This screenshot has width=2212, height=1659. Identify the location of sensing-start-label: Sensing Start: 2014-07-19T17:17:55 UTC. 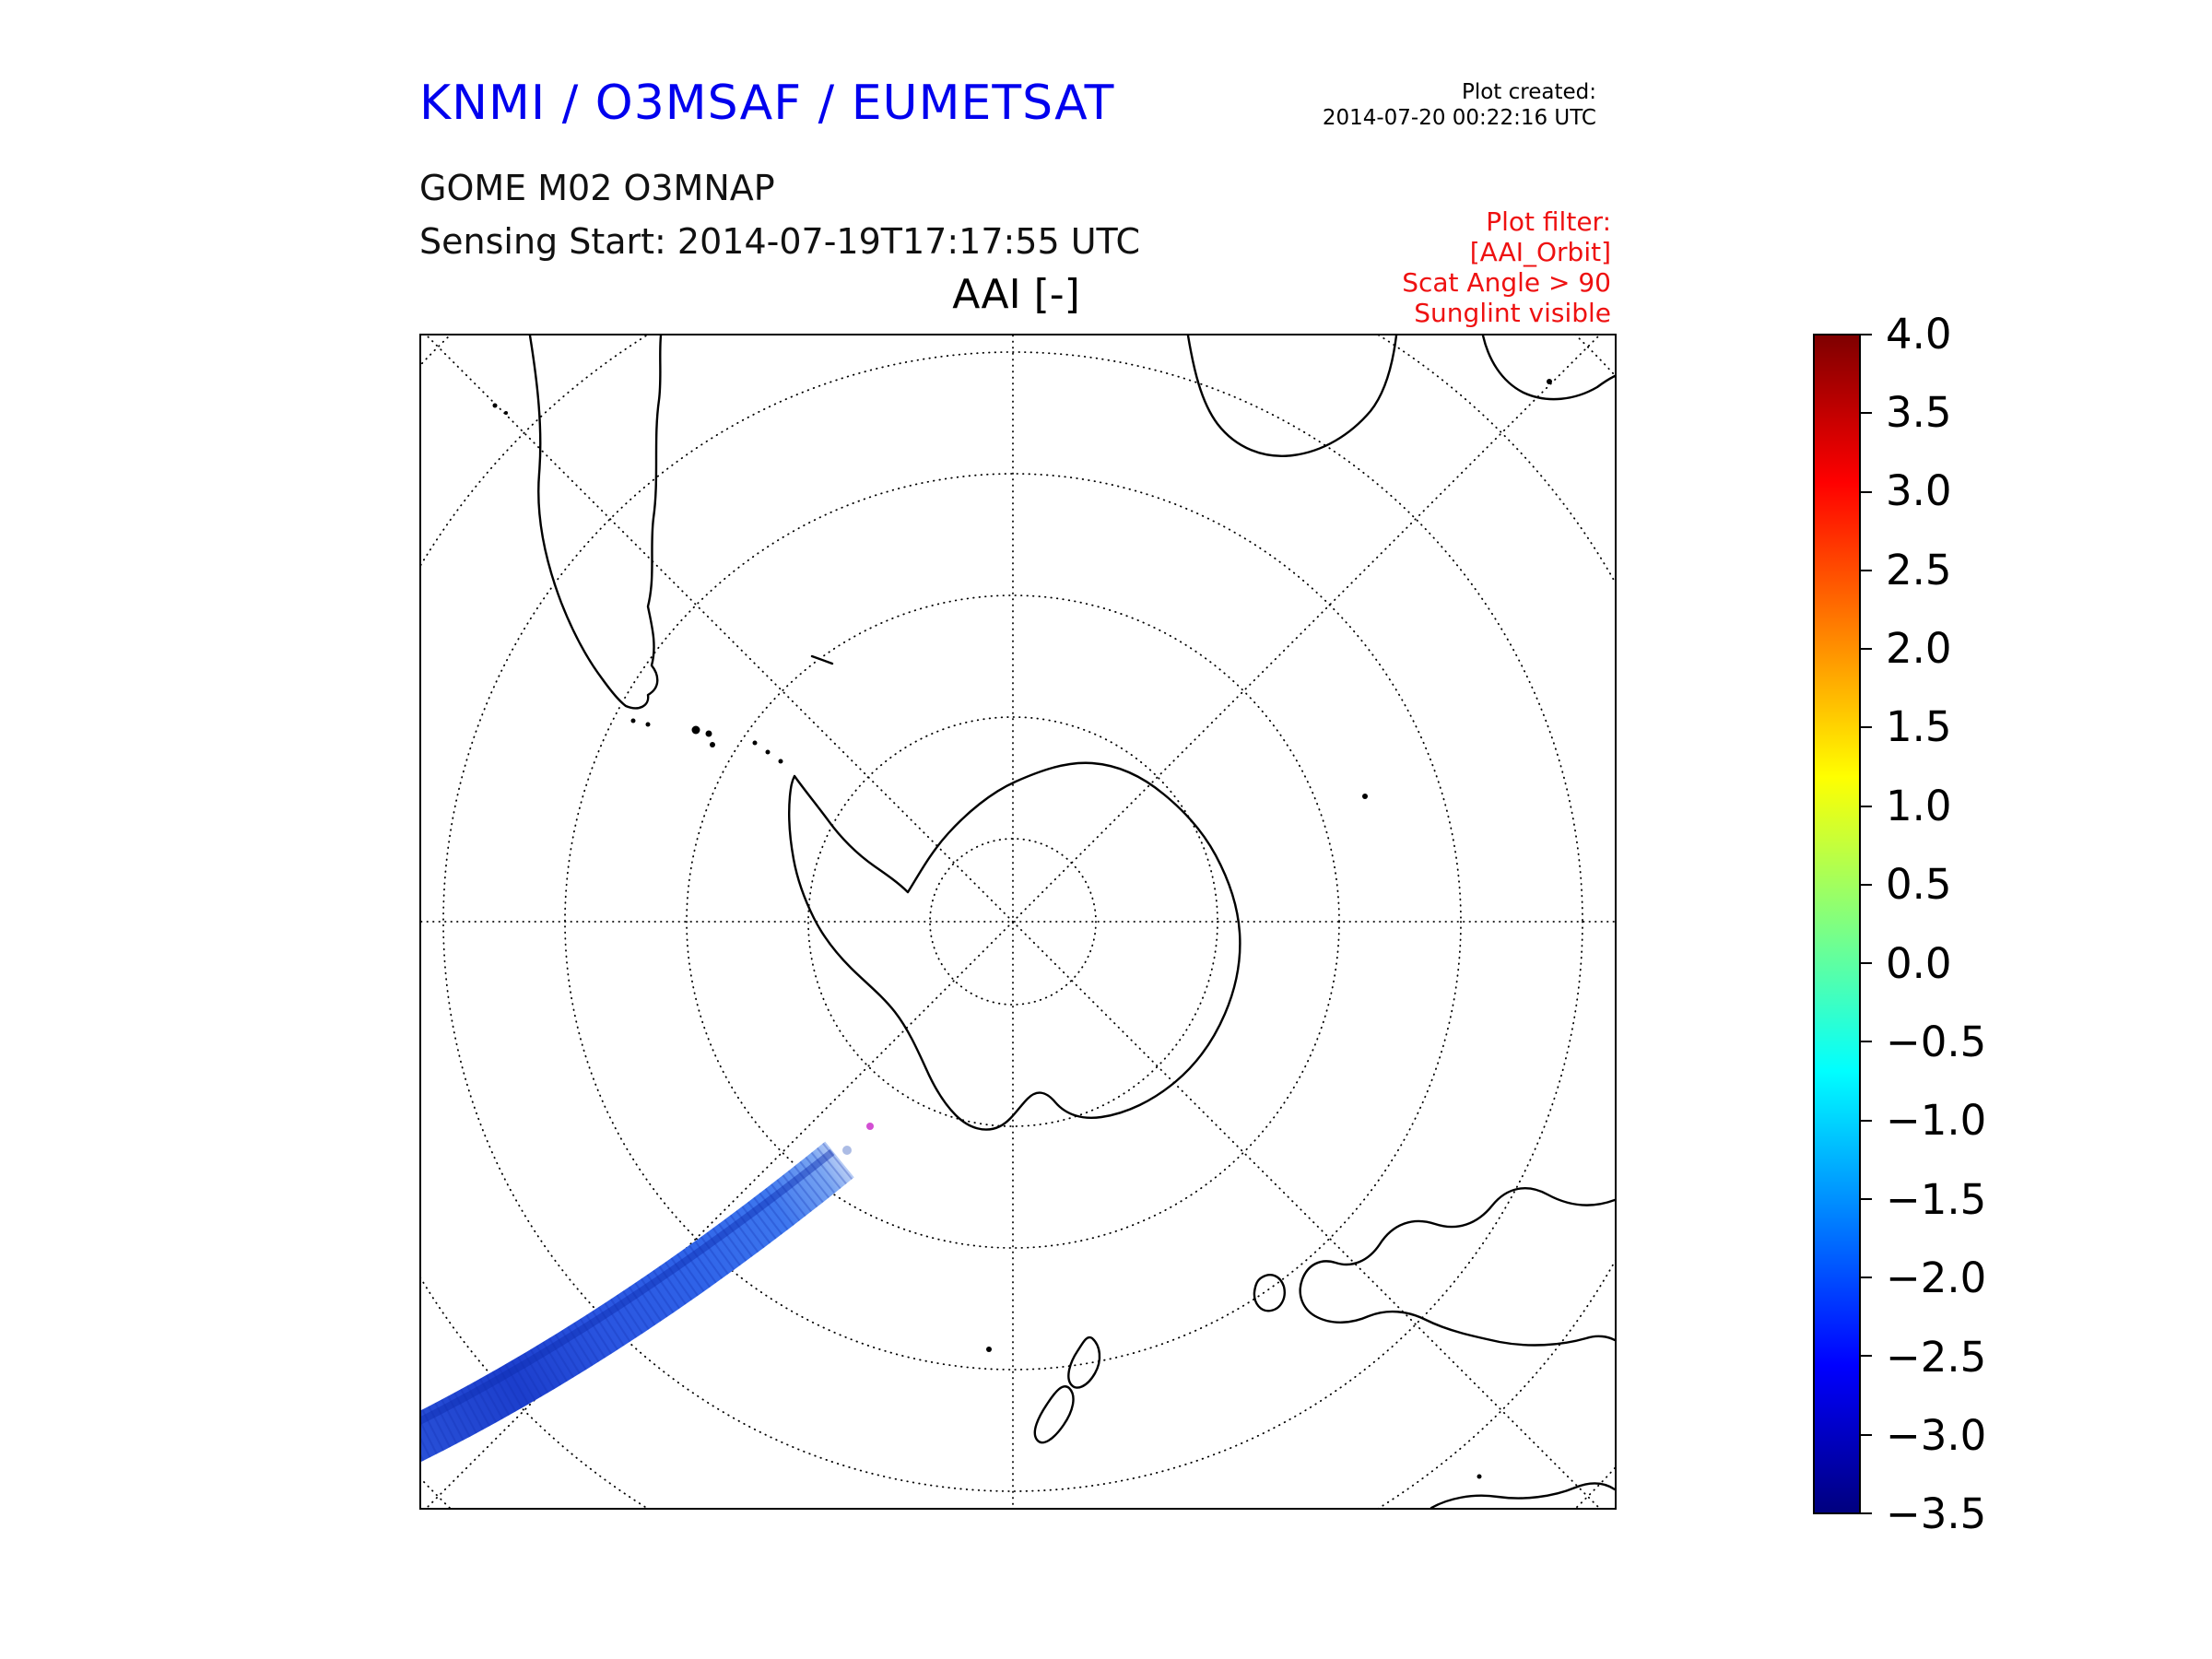
(780, 241).